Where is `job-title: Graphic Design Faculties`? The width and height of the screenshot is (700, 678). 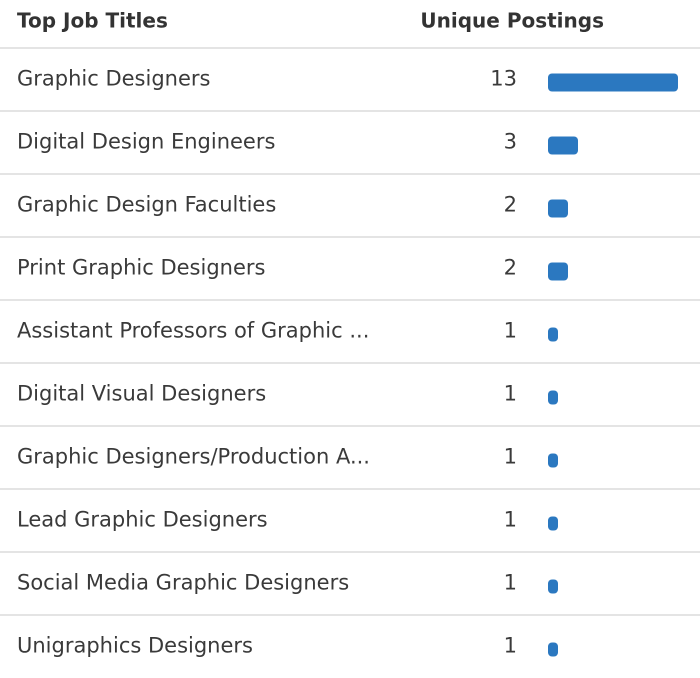
job-title: Graphic Design Faculties is located at coordinates (146, 205).